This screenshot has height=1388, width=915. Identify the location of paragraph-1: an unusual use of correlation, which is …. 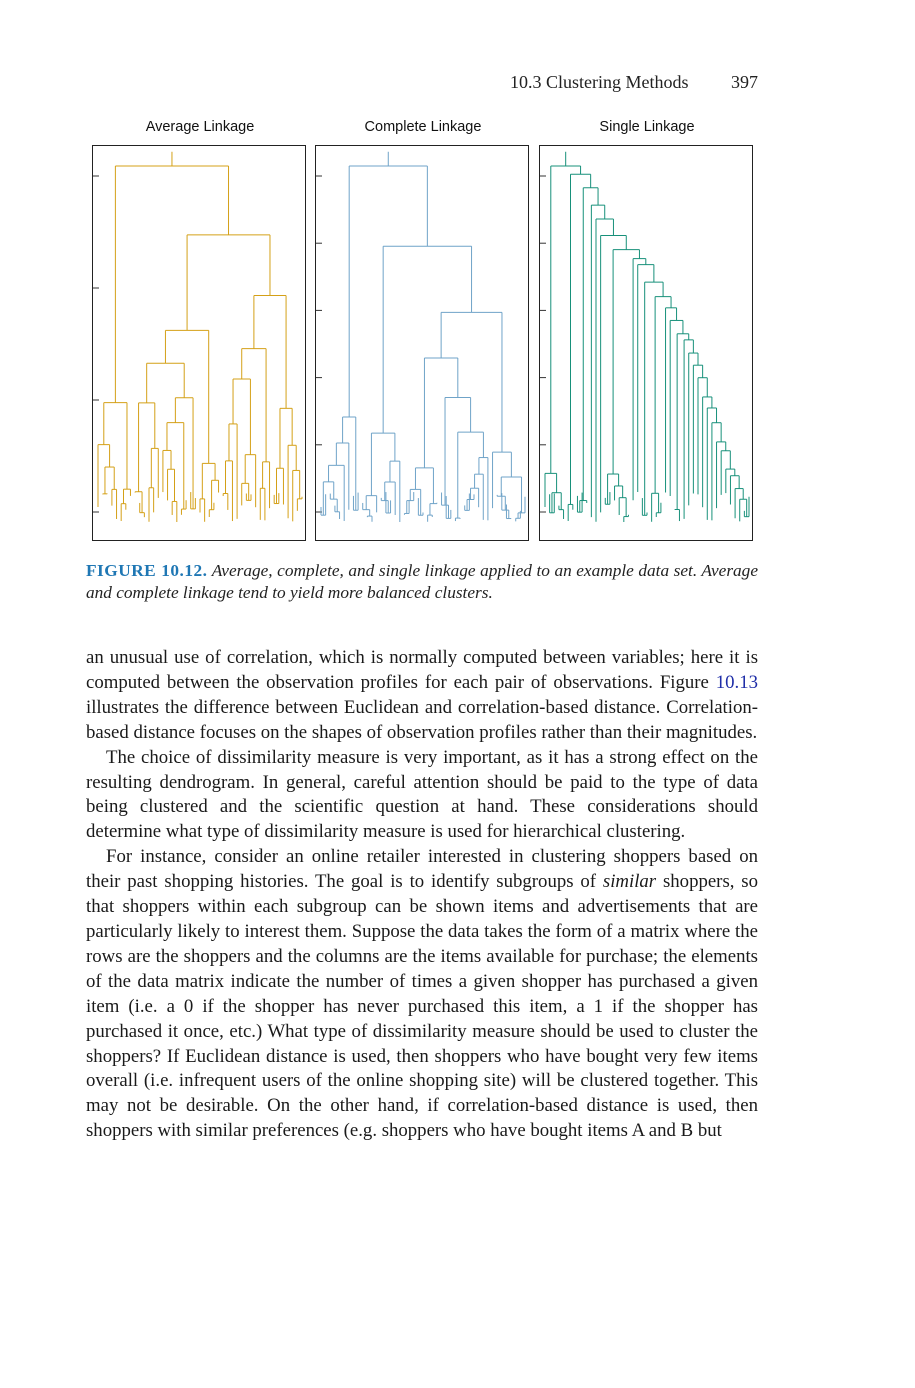
(422, 696).